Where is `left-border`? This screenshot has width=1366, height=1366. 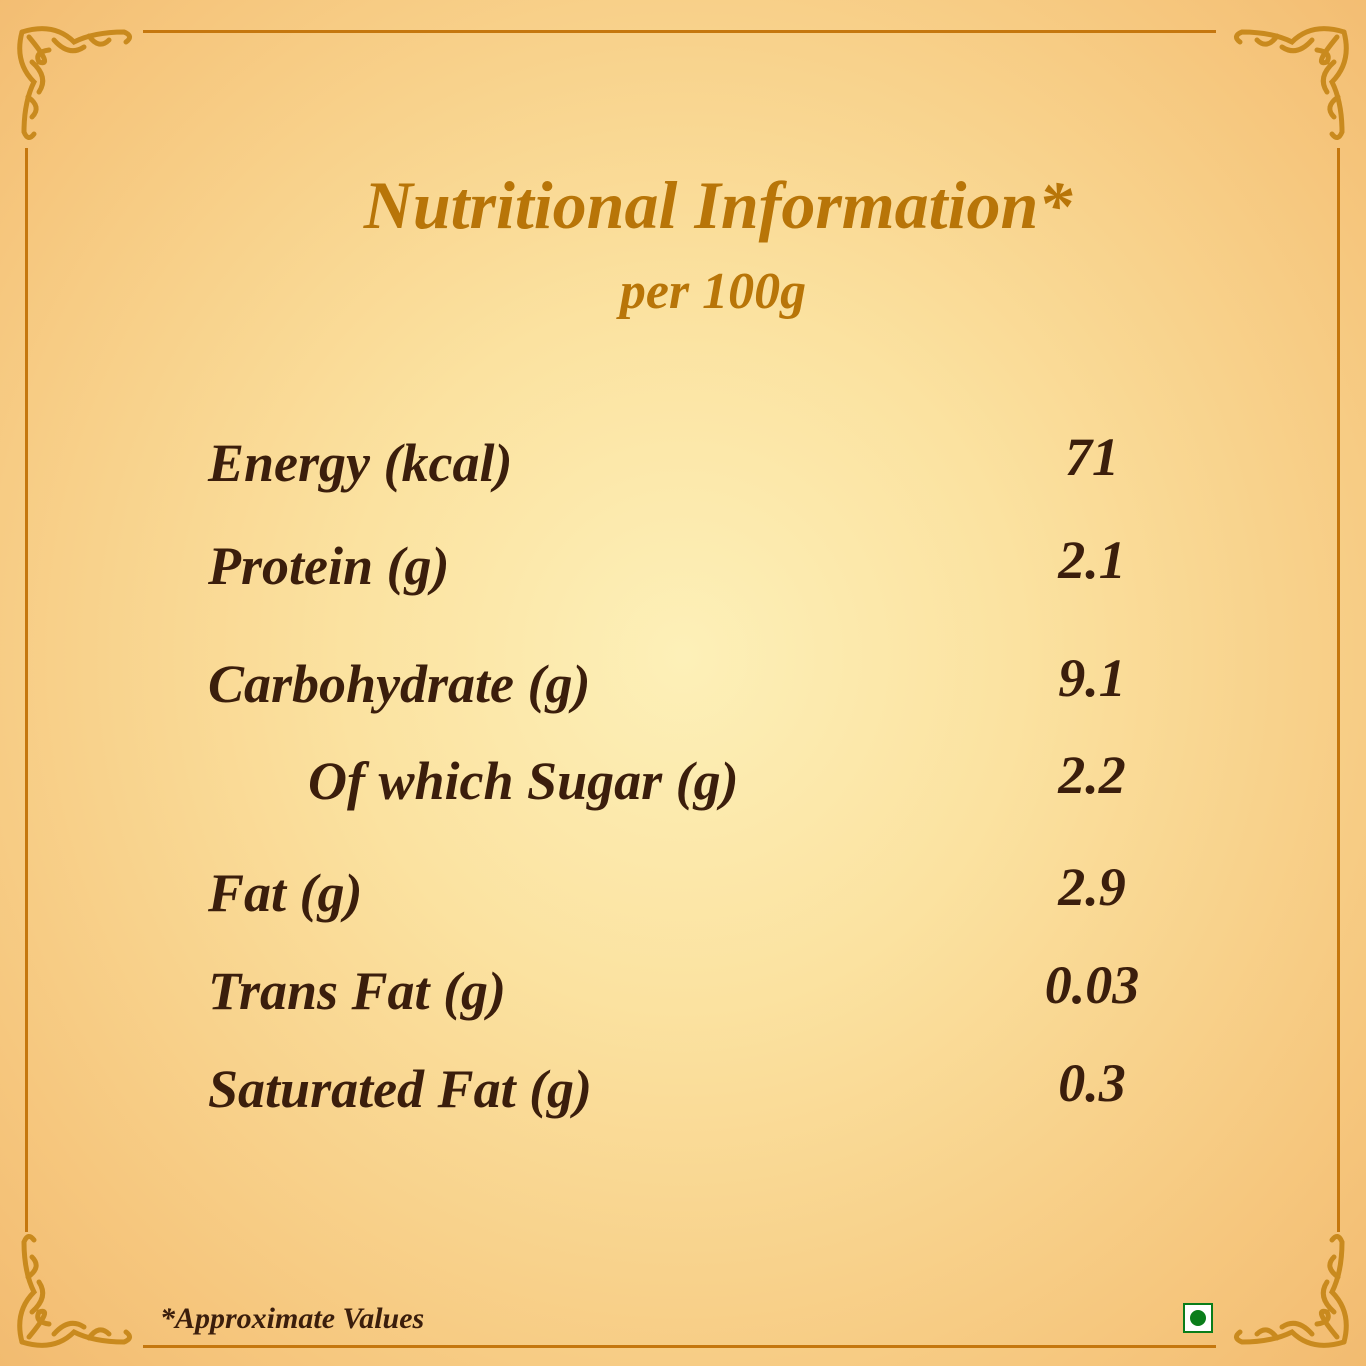
left-border is located at coordinates (26, 690).